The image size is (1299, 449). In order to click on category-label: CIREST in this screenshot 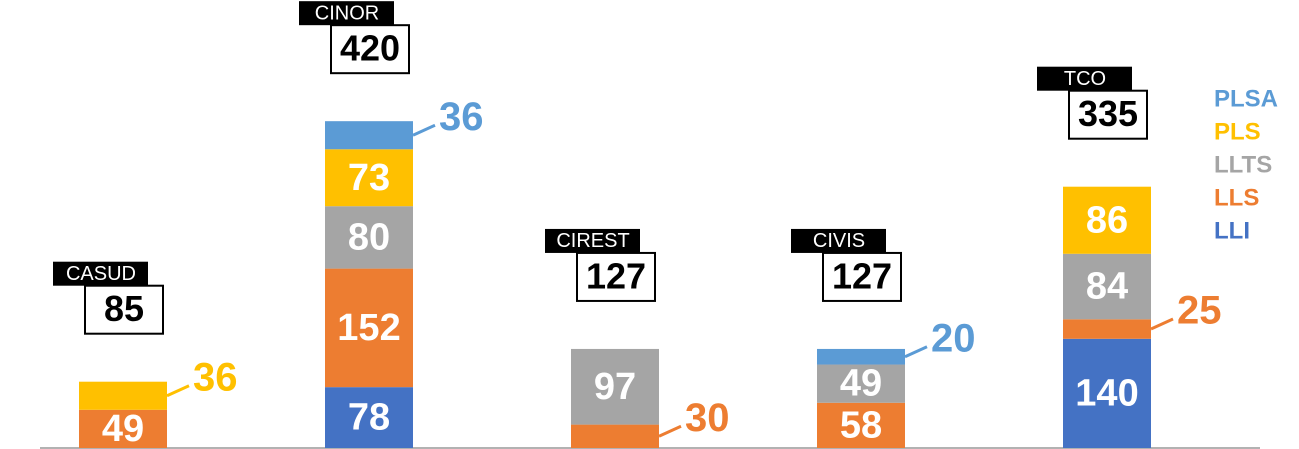, I will do `click(592, 241)`.